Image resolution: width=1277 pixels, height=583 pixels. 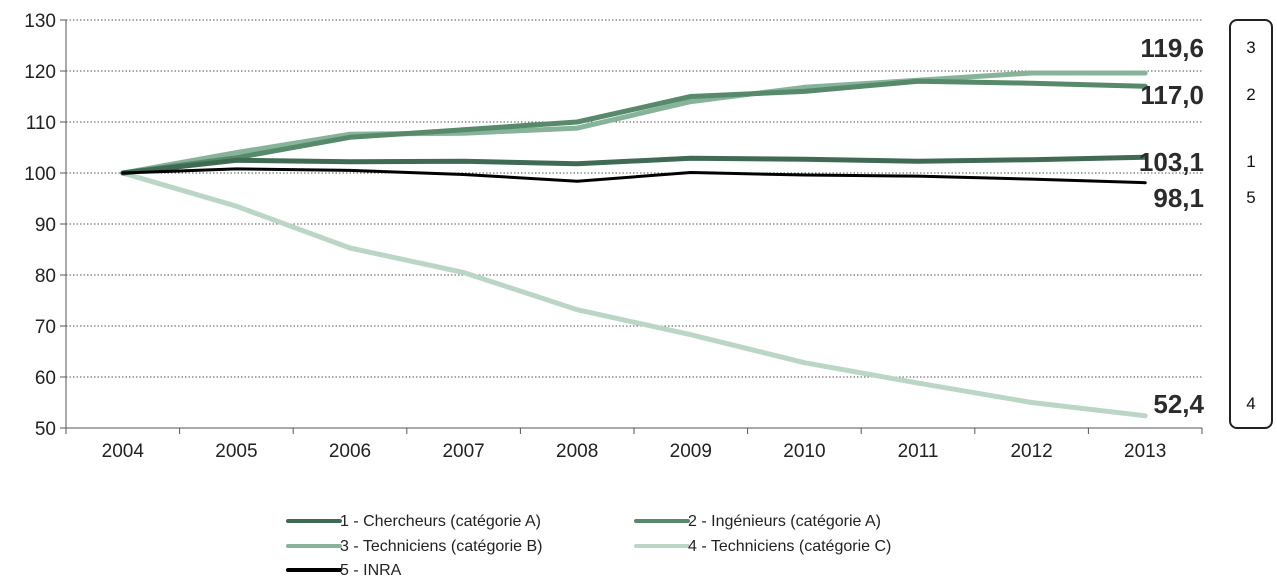 I want to click on y-tick-label: 110, so click(x=41, y=123).